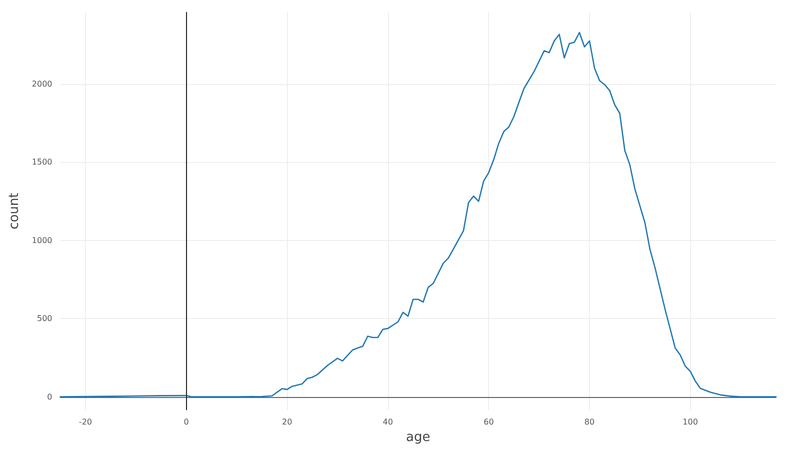 The width and height of the screenshot is (799, 449). I want to click on x-tick-label: 100, so click(690, 422).